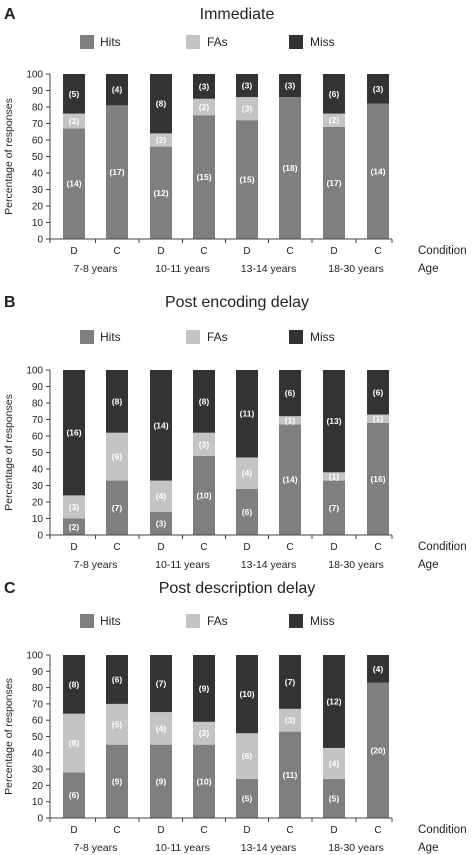 This screenshot has height=855, width=474. I want to click on legend-swatch-miss, so click(296, 621).